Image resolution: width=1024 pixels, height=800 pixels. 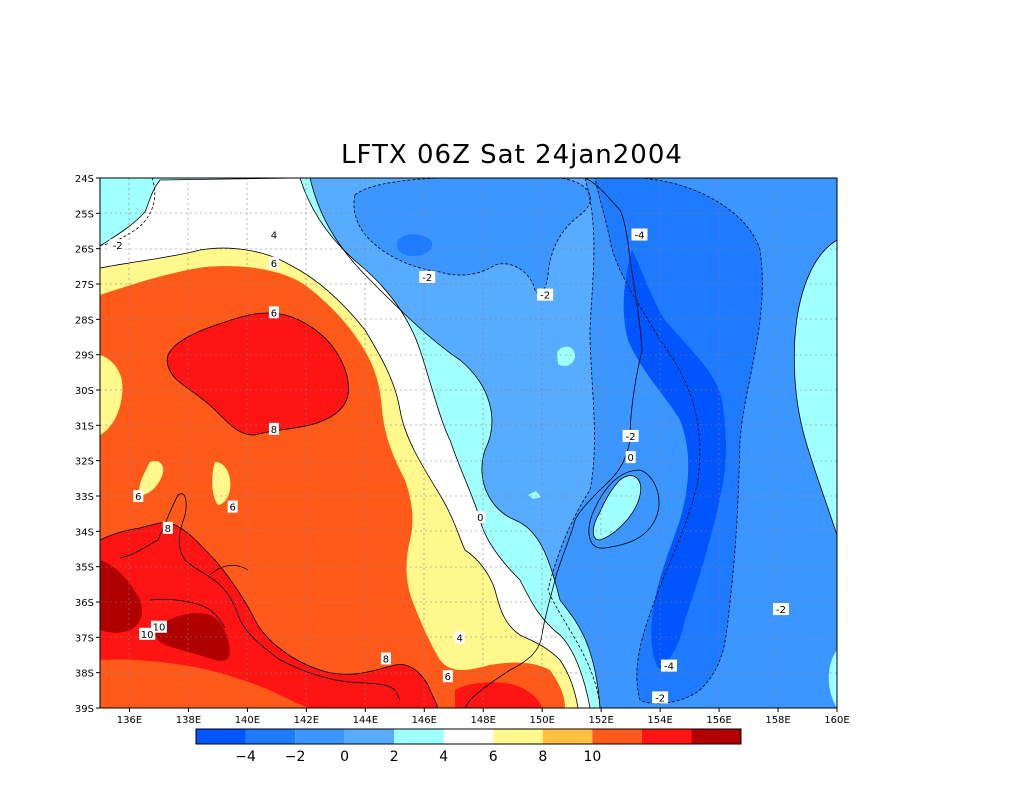 I want to click on y-tick-label: 34S, so click(x=84, y=532).